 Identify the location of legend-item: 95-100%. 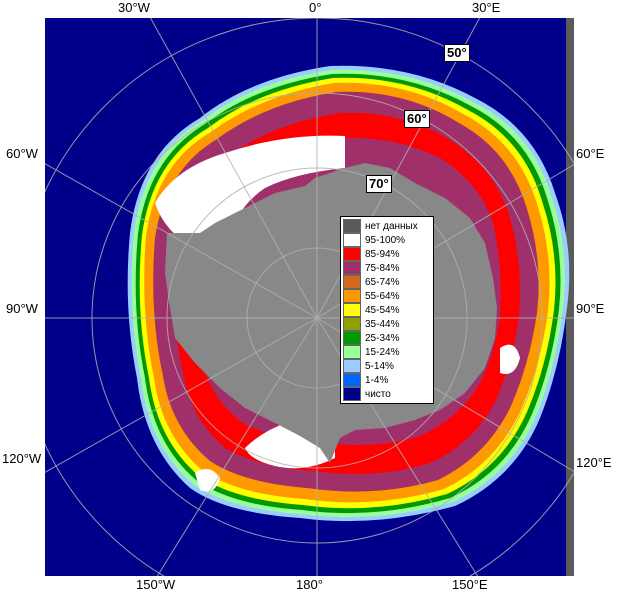
(374, 240).